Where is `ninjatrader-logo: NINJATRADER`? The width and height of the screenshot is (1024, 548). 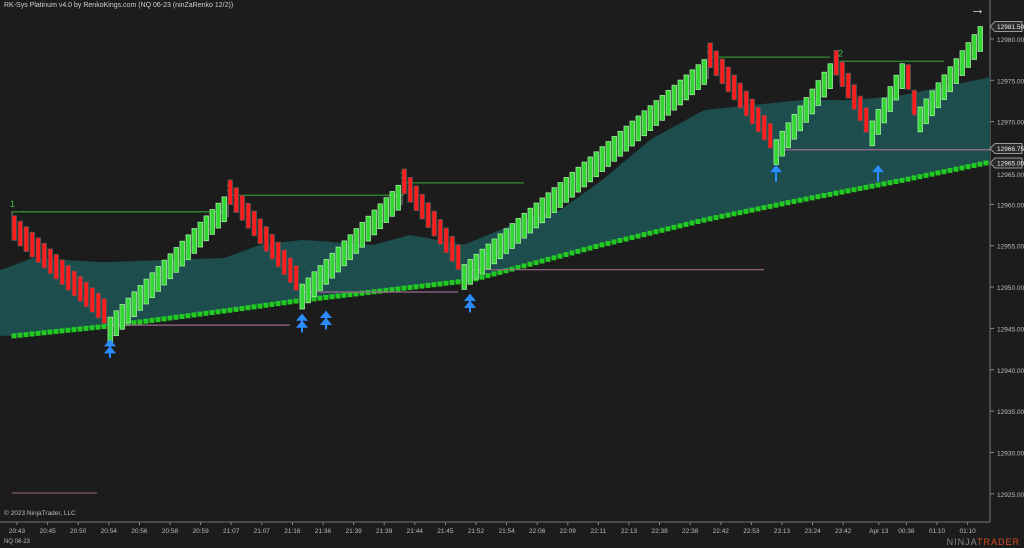
ninjatrader-logo: NINJATRADER is located at coordinates (983, 542).